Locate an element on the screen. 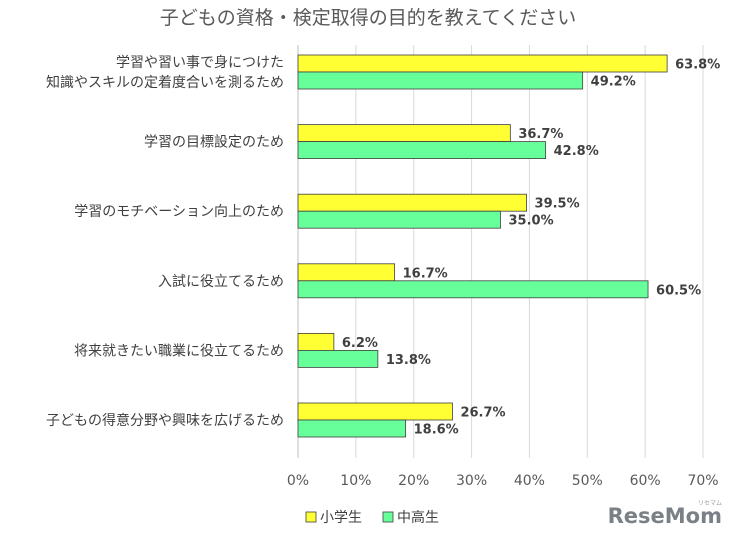 The height and width of the screenshot is (537, 735). category-label: 知識やスキルの定着度合いを測るため is located at coordinates (165, 82).